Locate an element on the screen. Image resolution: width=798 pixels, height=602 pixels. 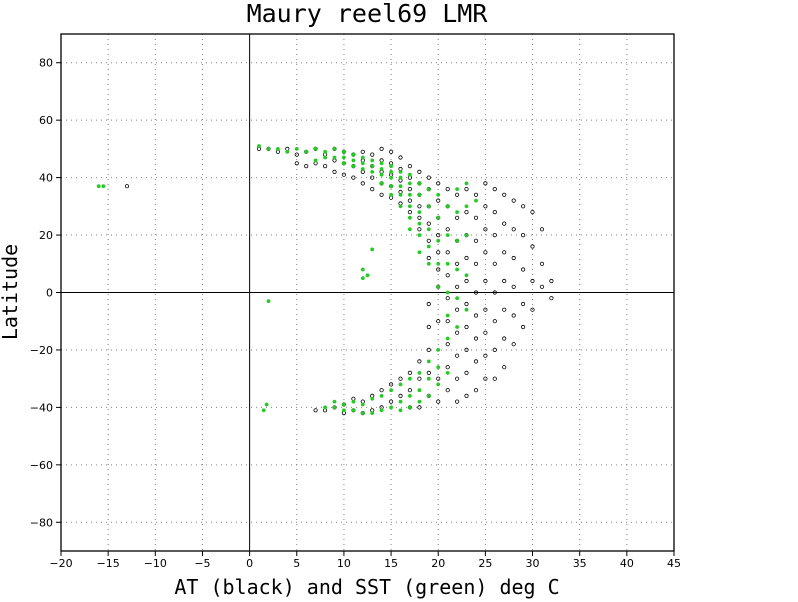
y-tick-label: −60 is located at coordinates (41, 465).